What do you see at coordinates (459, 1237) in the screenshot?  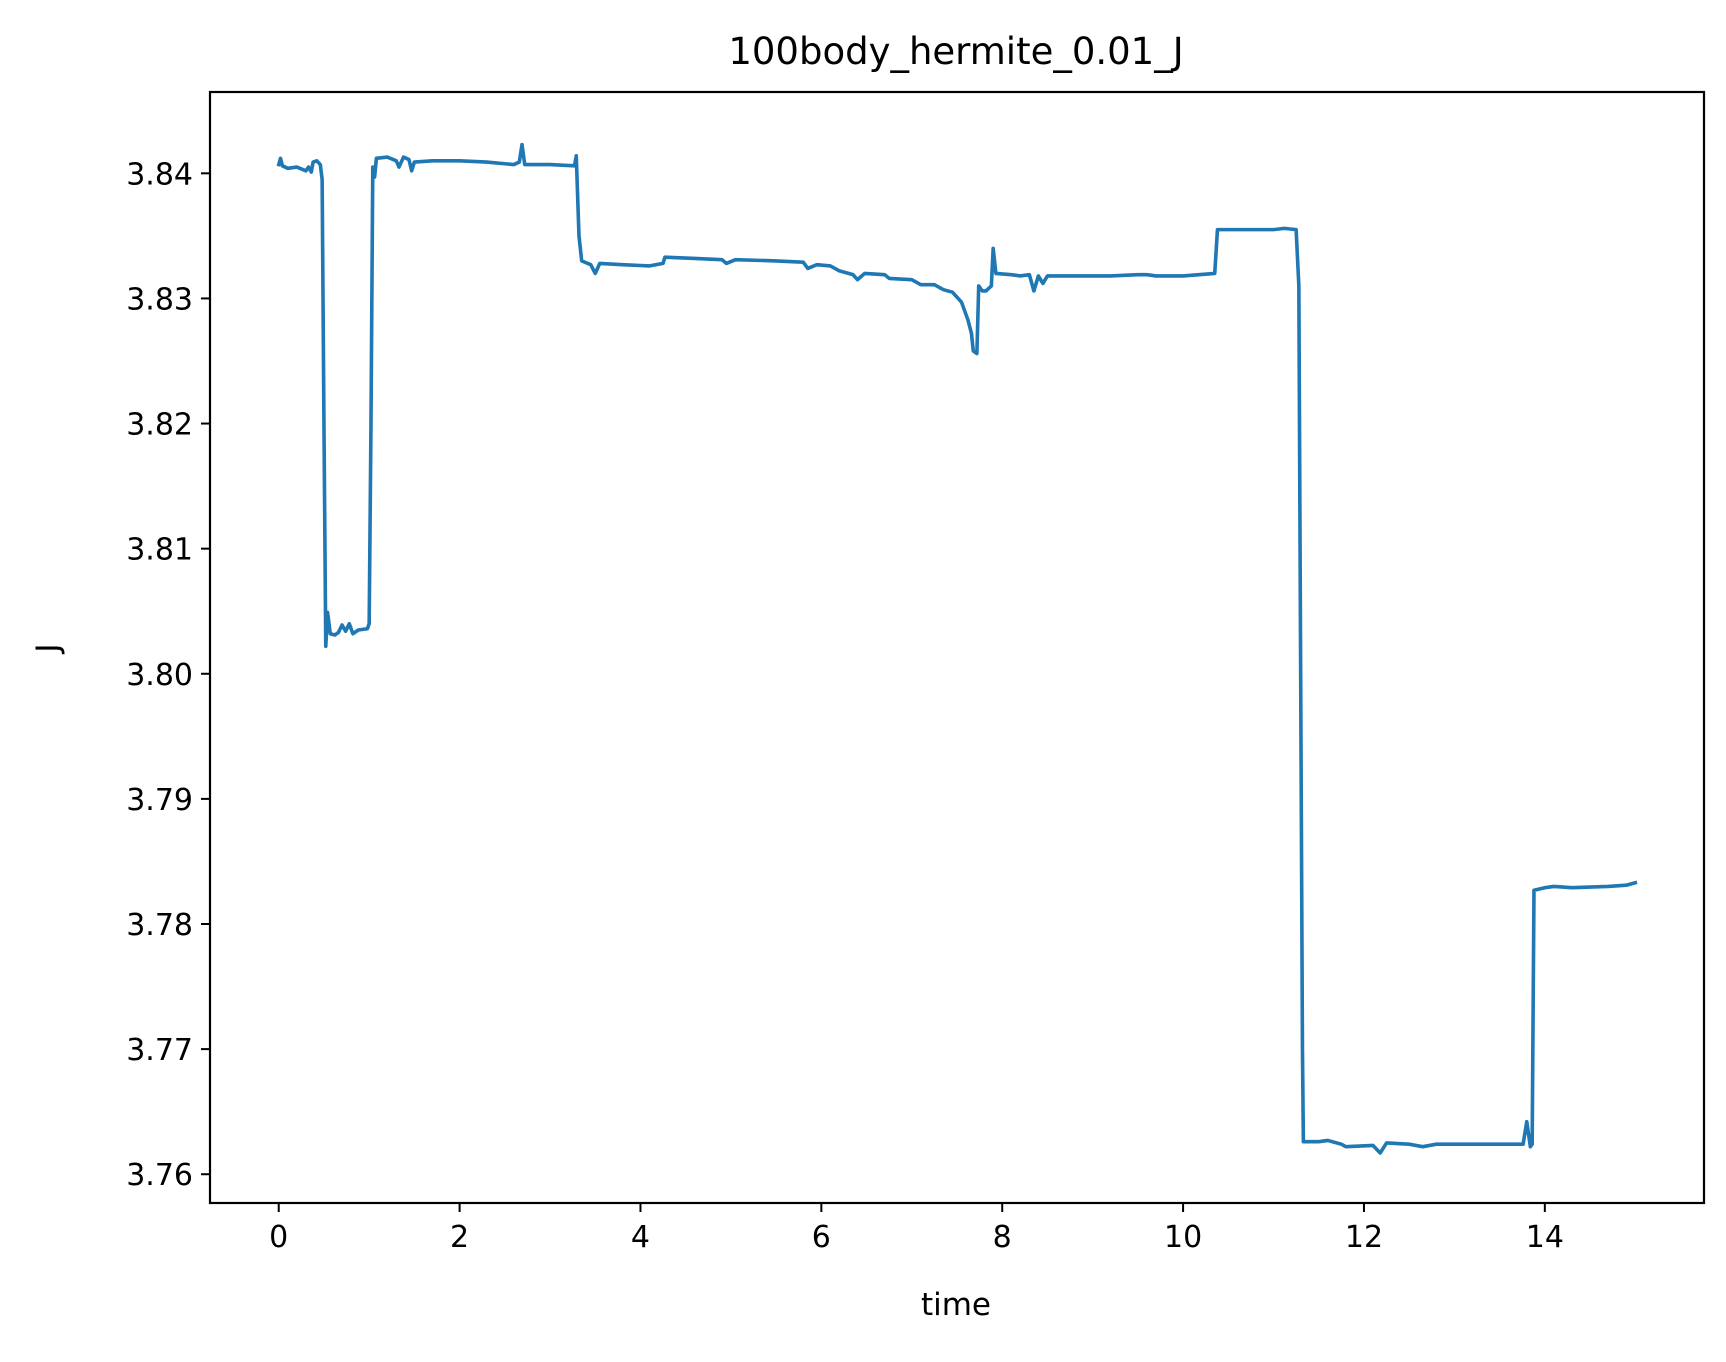 I see `x-tick-label: 2` at bounding box center [459, 1237].